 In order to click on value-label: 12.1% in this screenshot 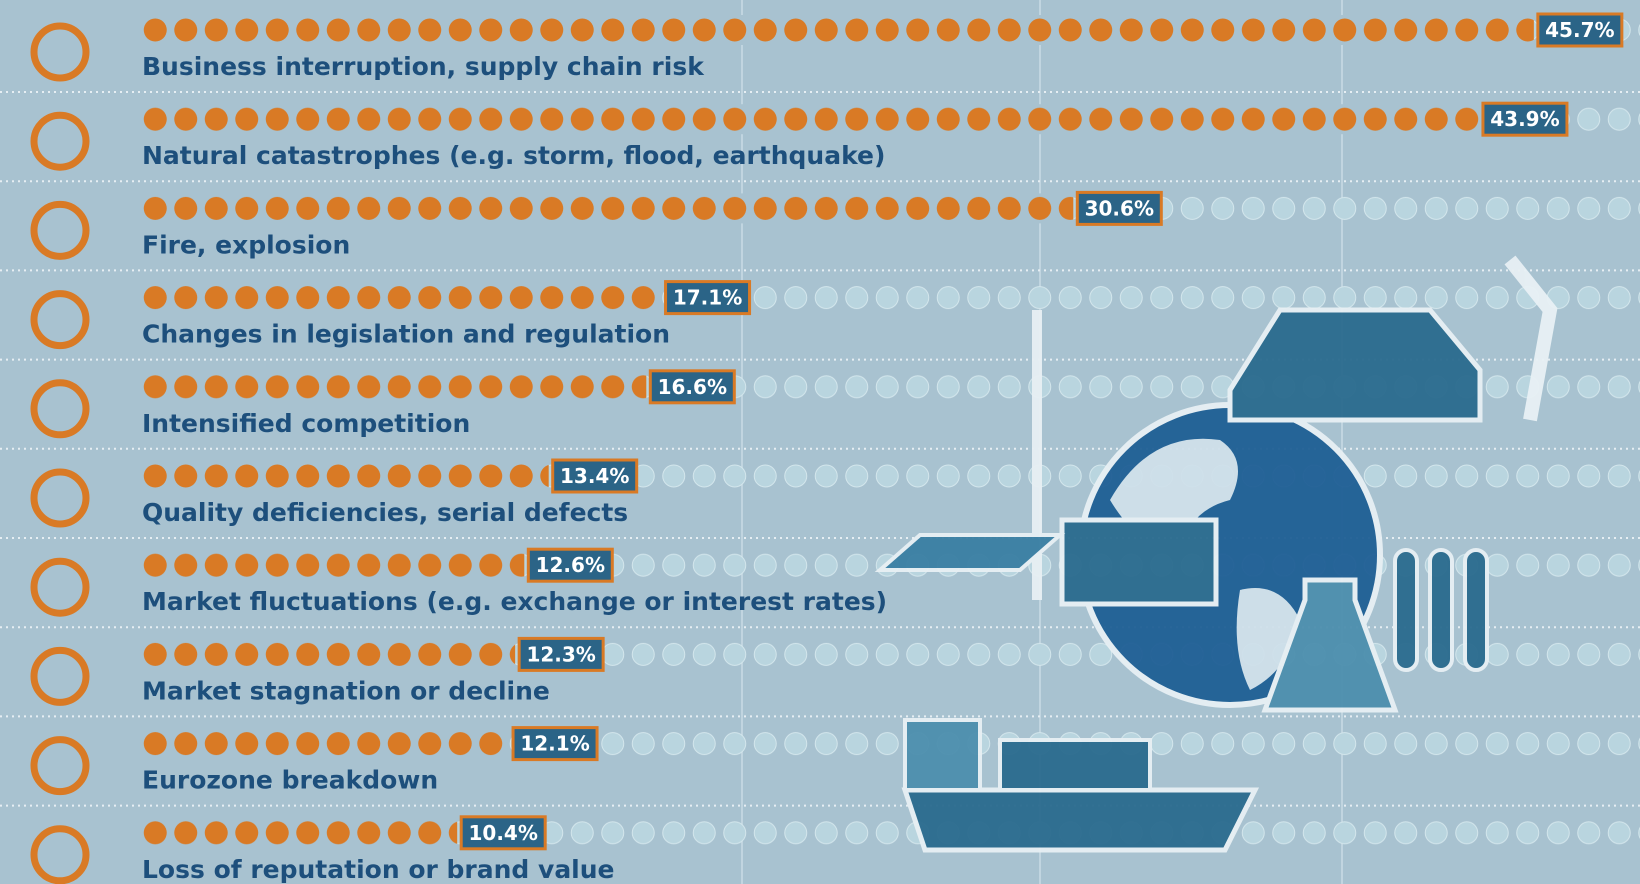, I will do `click(554, 744)`.